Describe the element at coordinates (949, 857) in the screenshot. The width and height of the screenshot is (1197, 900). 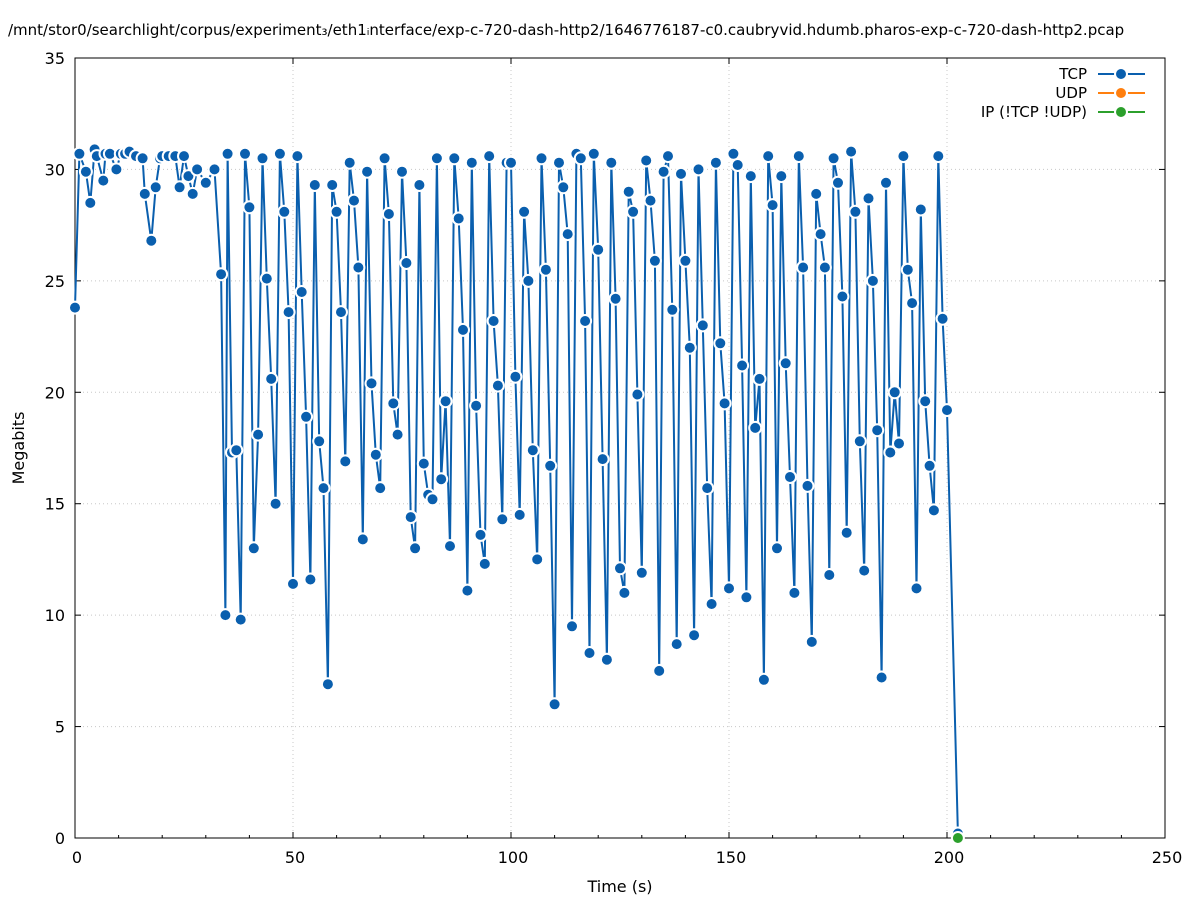
I see `x-tick-label: 200` at that location.